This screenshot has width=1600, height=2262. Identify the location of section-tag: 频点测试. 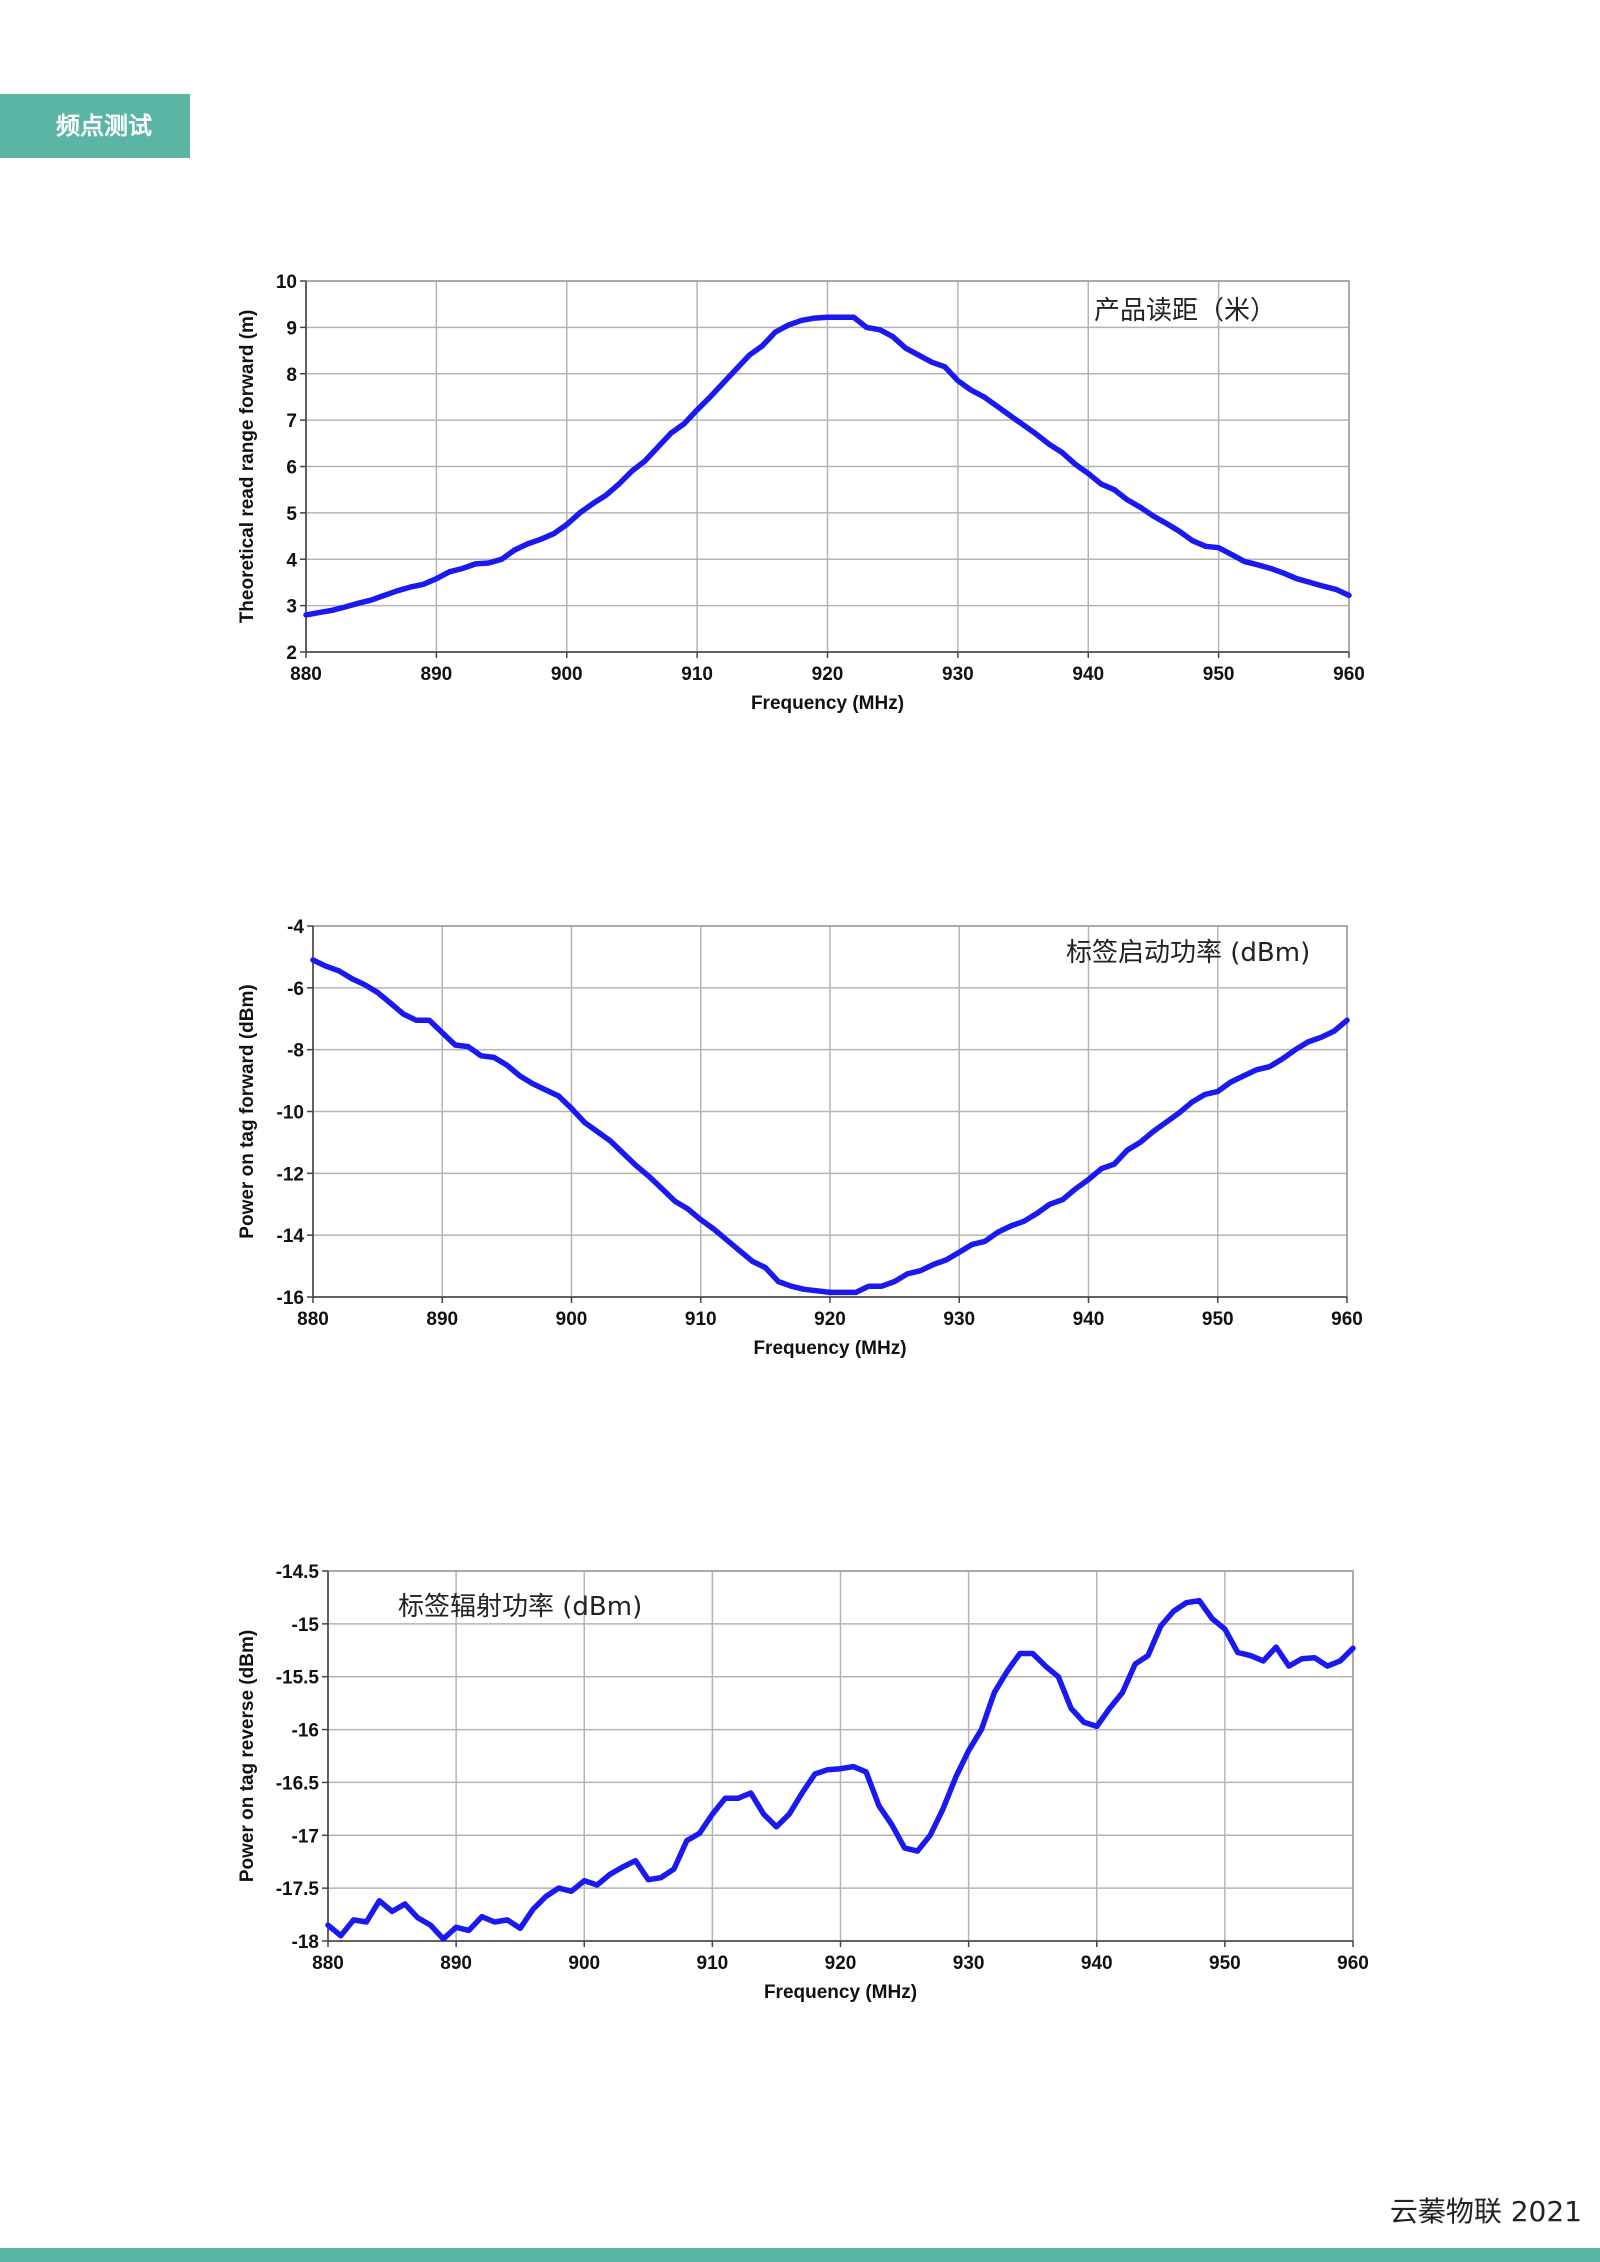
(95, 126).